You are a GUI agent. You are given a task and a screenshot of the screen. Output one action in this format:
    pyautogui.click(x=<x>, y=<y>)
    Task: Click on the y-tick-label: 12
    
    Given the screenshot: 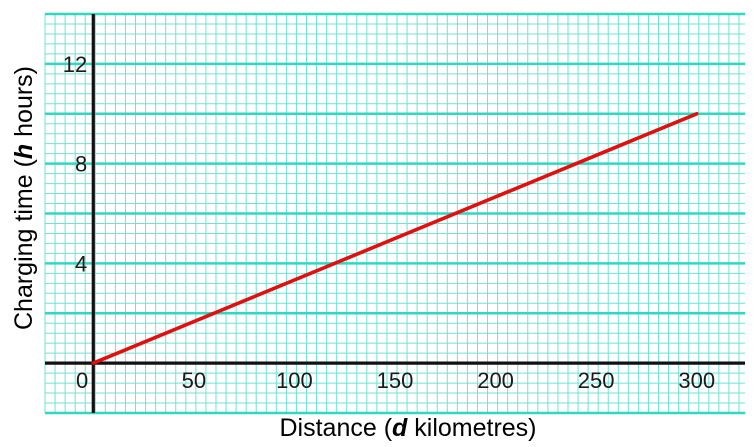 What is the action you would take?
    pyautogui.click(x=75, y=64)
    